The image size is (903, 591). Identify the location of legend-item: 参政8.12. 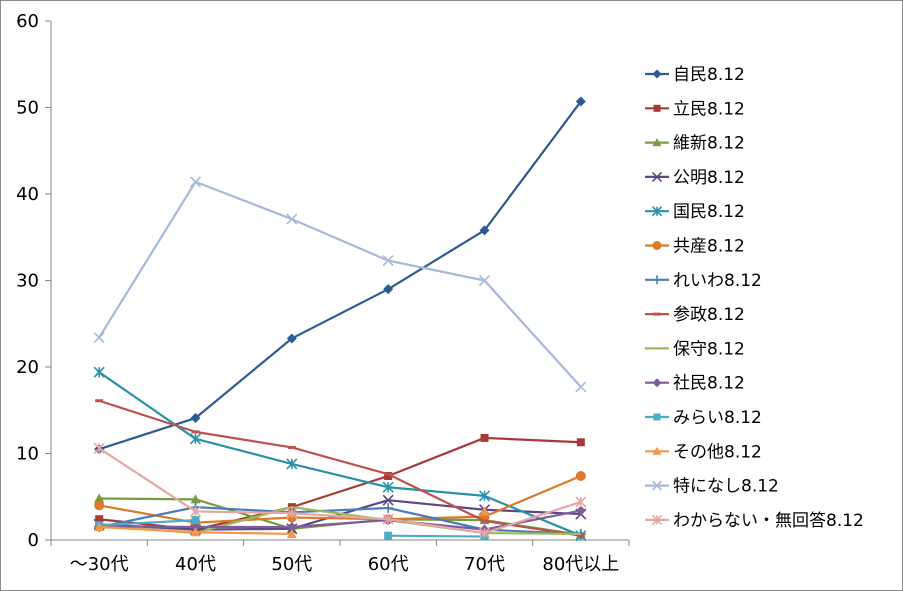
(695, 315).